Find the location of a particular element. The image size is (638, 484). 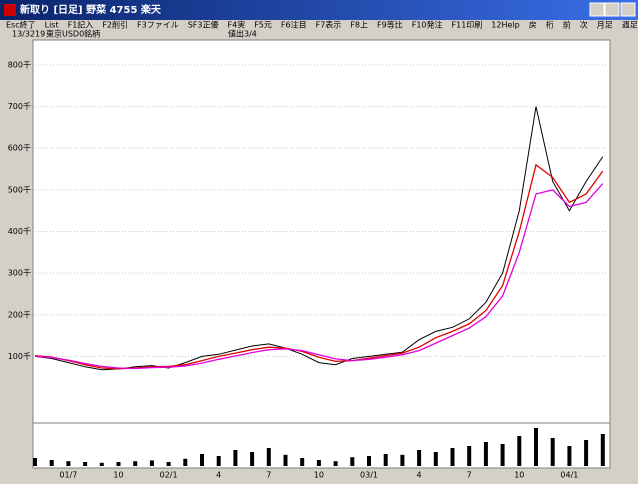

menu-item: F11印刷 is located at coordinates (467, 25).